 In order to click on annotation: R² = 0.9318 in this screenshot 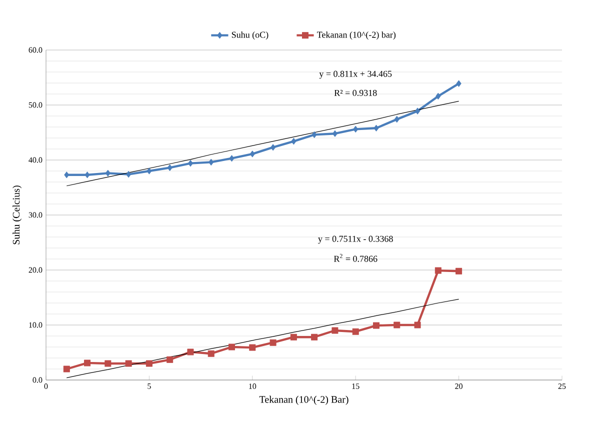, I will do `click(355, 93)`.